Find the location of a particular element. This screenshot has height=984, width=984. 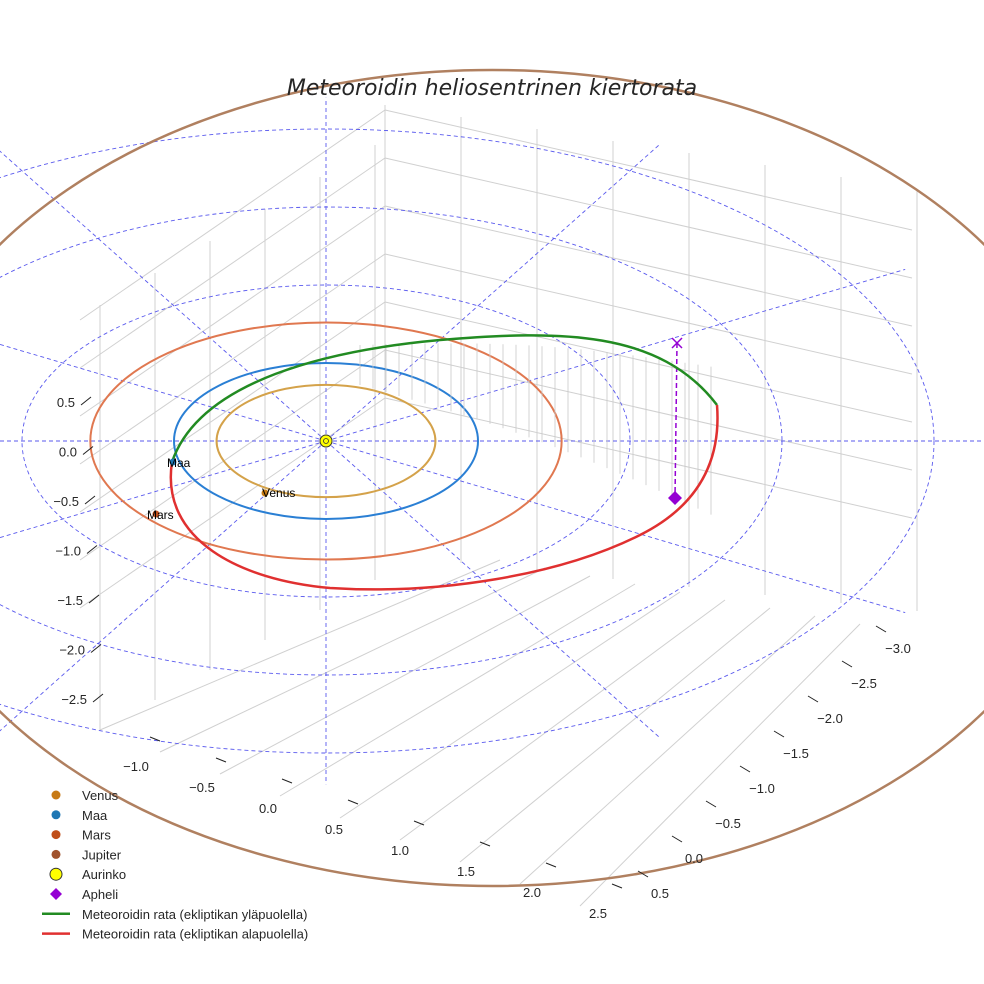

chart-title: Meteoroidin heliosentrinen kiertorata is located at coordinates (492, 88).